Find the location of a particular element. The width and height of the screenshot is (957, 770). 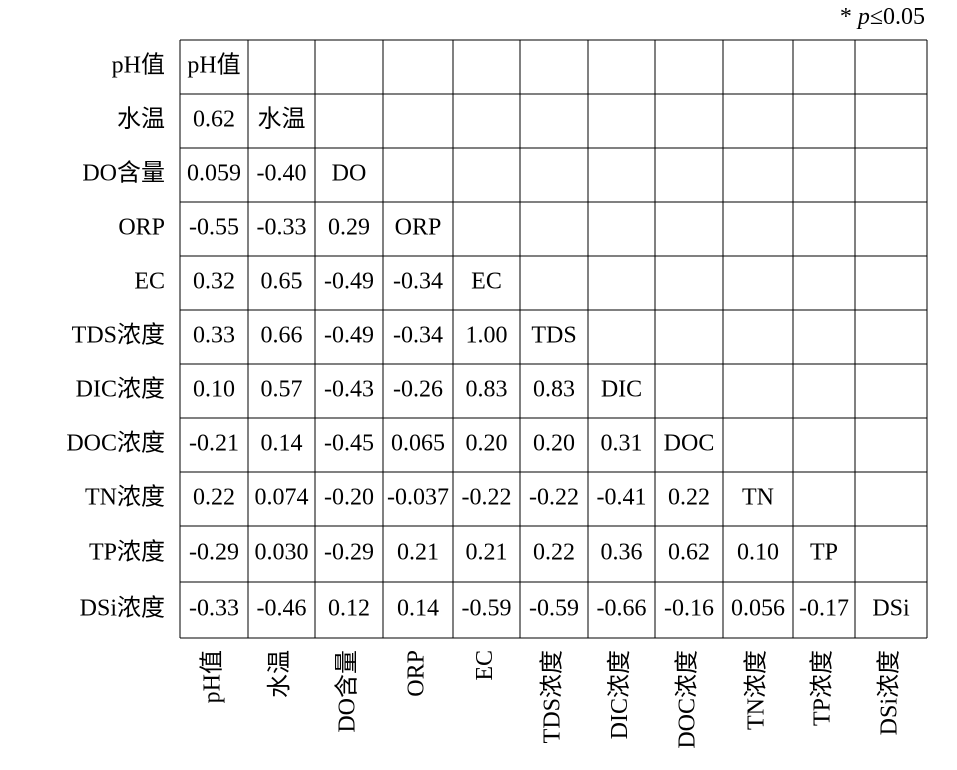

diagonal-label: DIC is located at coordinates (621, 390).